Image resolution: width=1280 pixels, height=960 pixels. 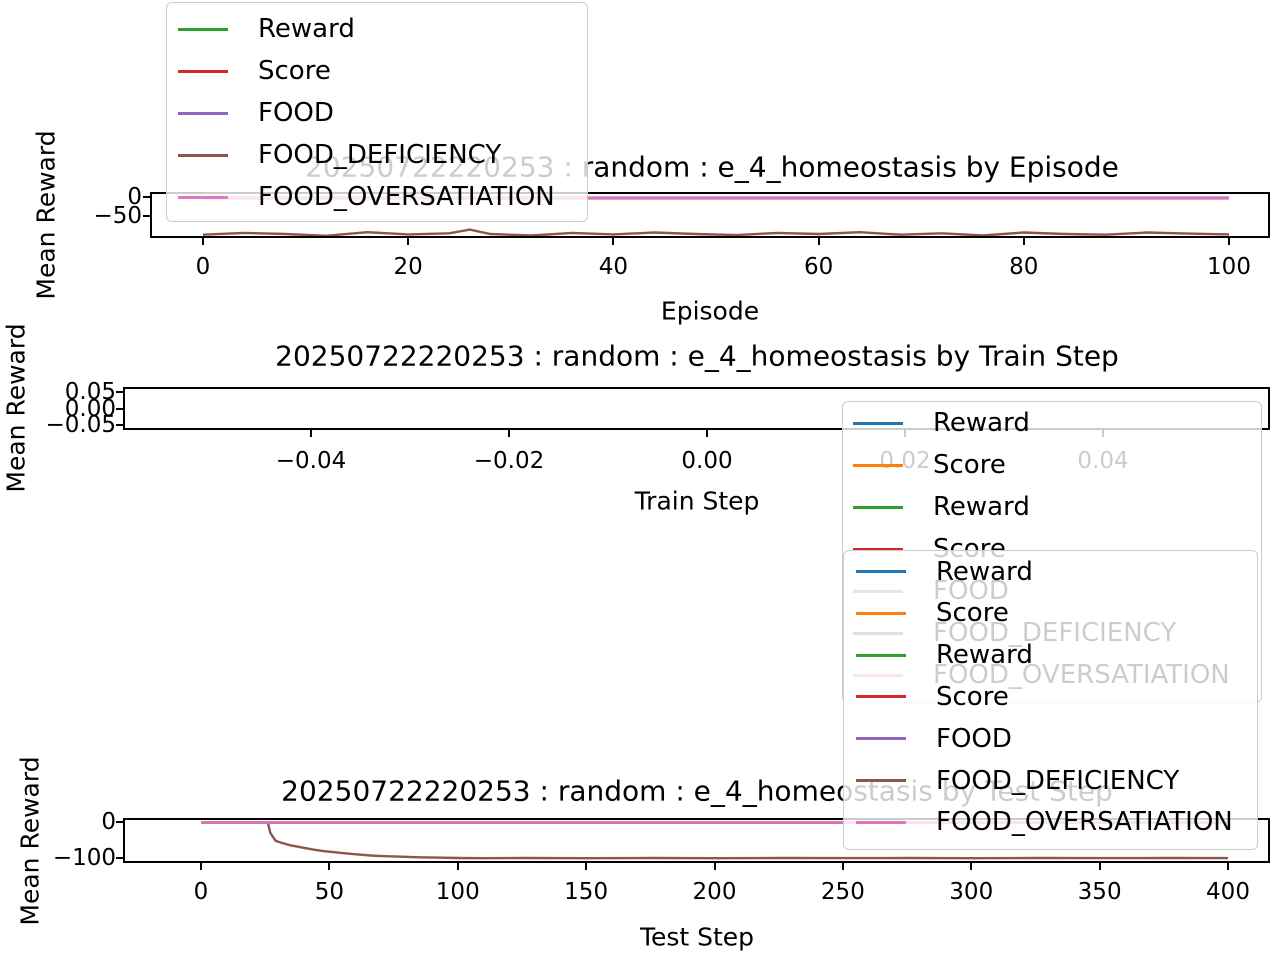 What do you see at coordinates (134, 197) in the screenshot?
I see `episode-y-tick-label: 0` at bounding box center [134, 197].